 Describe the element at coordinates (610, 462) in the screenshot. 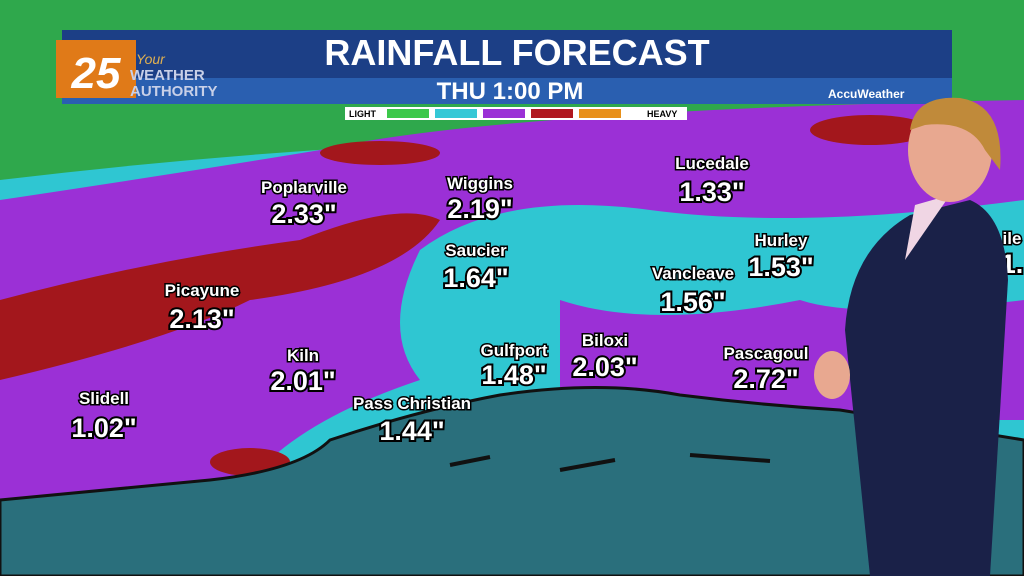

I see `islands` at that location.